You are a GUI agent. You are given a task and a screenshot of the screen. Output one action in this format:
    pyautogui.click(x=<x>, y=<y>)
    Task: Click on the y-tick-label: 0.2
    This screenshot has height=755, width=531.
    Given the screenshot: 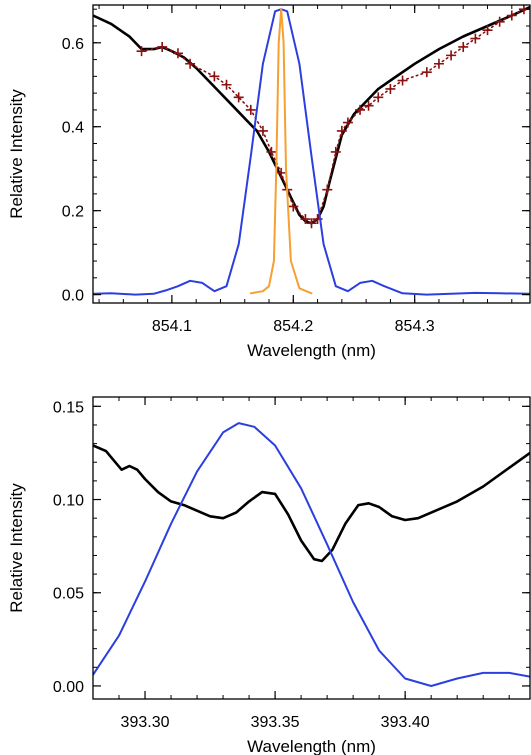 What is the action you would take?
    pyautogui.click(x=73, y=212)
    